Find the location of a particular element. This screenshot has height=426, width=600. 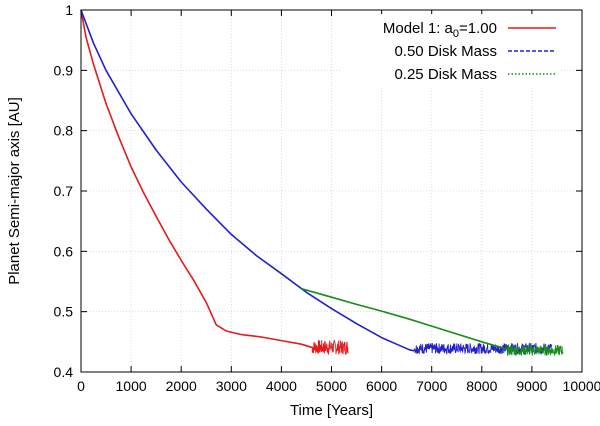

x-tick-label: 3000 is located at coordinates (231, 386).